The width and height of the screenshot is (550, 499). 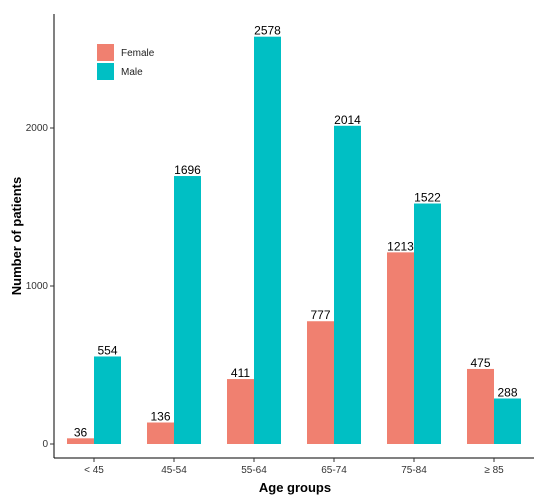 I want to click on x-tick-label: 65-74, so click(x=334, y=470).